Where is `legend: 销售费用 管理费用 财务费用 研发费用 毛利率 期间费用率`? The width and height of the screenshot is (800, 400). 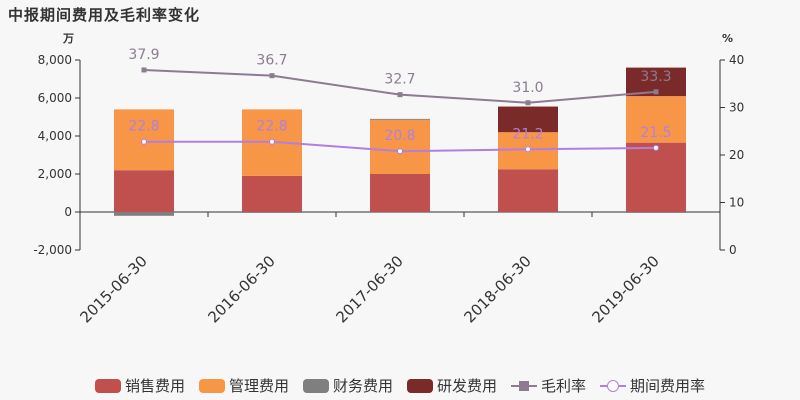
legend: 销售费用 管理费用 财务费用 研发费用 毛利率 期间费用率 is located at coordinates (400, 385).